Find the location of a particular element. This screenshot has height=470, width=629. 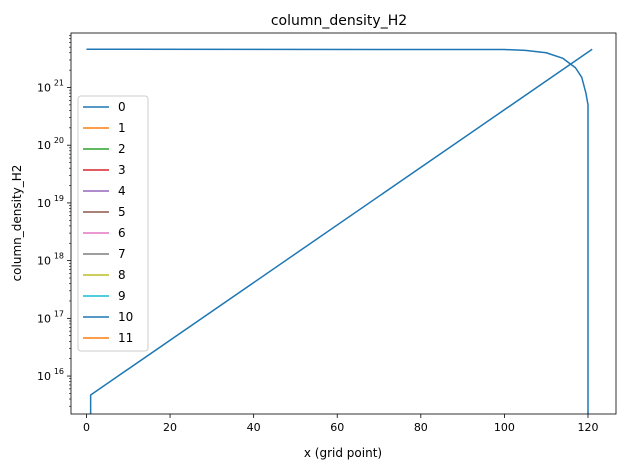

x-tick-label: 0 is located at coordinates (86, 427).